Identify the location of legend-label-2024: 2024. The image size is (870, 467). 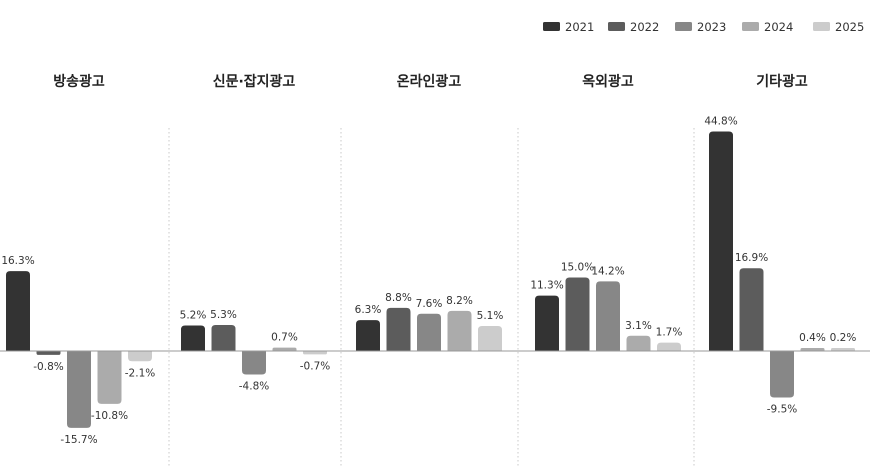
(778, 27).